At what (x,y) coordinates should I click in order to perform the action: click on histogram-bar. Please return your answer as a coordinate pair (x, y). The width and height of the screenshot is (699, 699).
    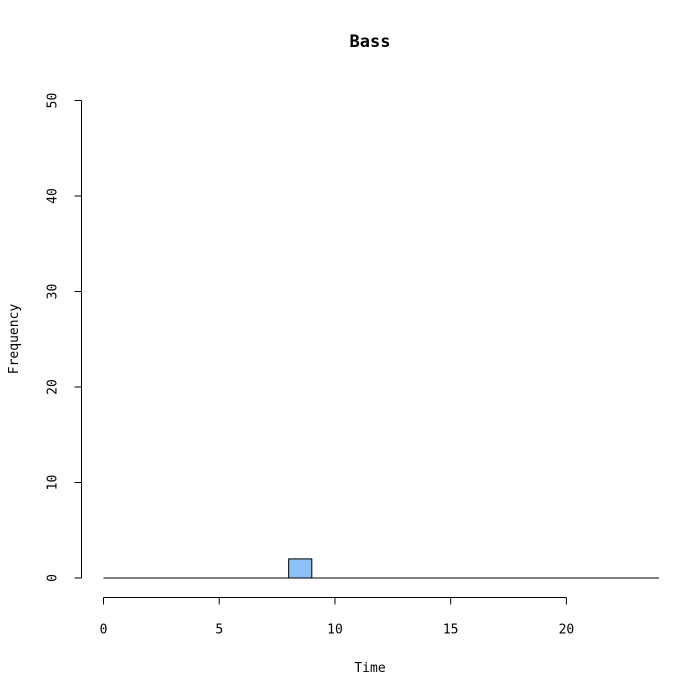
    Looking at the image, I should click on (300, 568).